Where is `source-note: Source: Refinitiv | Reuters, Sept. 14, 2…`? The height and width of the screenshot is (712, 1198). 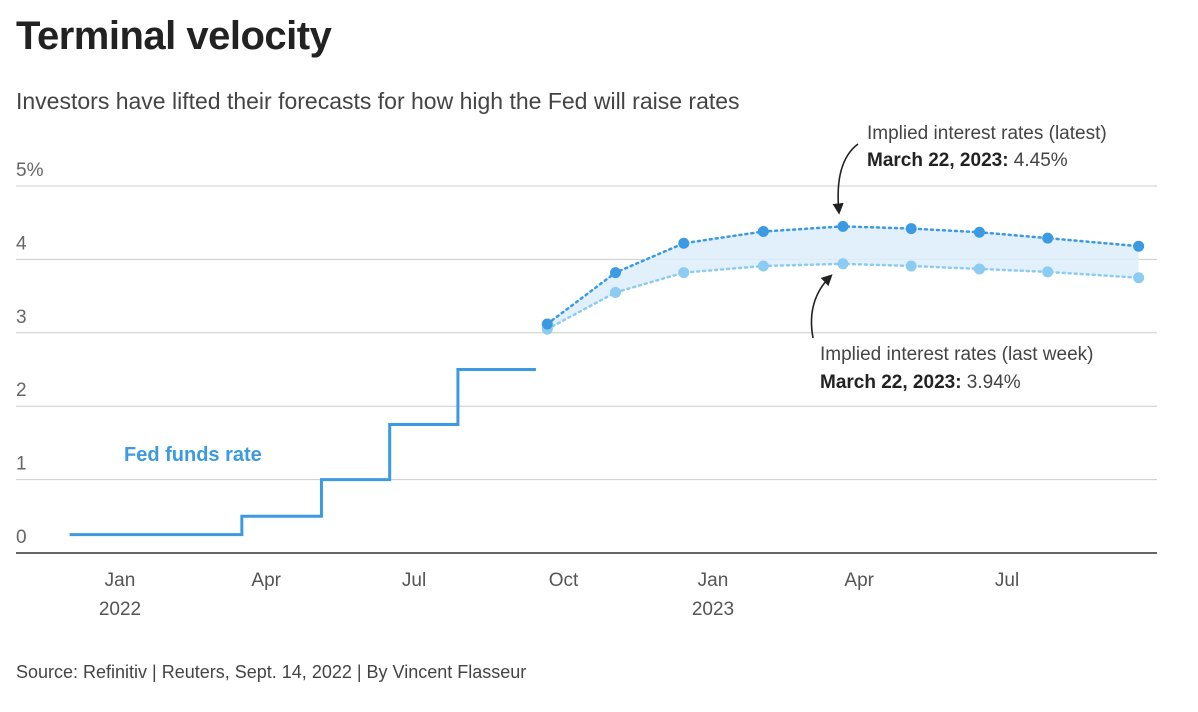 source-note: Source: Refinitiv | Reuters, Sept. 14, 2… is located at coordinates (271, 672).